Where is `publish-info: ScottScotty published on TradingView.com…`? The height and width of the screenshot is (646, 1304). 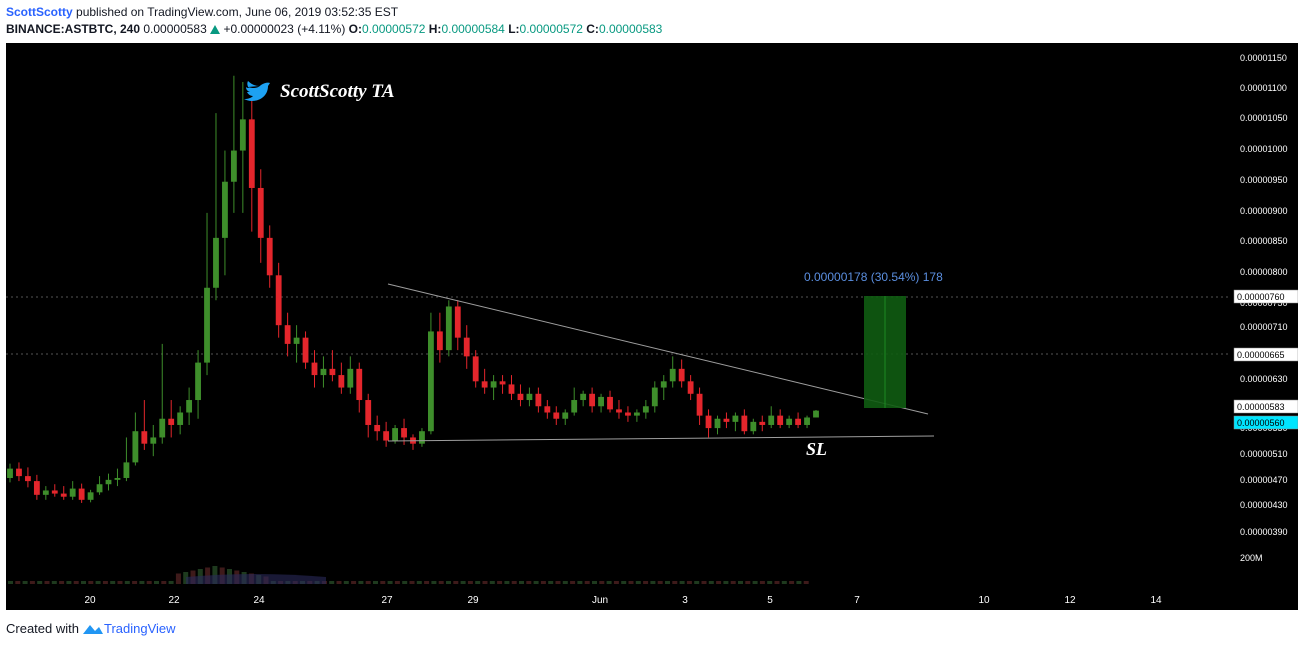
publish-info: ScottScotty published on TradingView.com… is located at coordinates (202, 12).